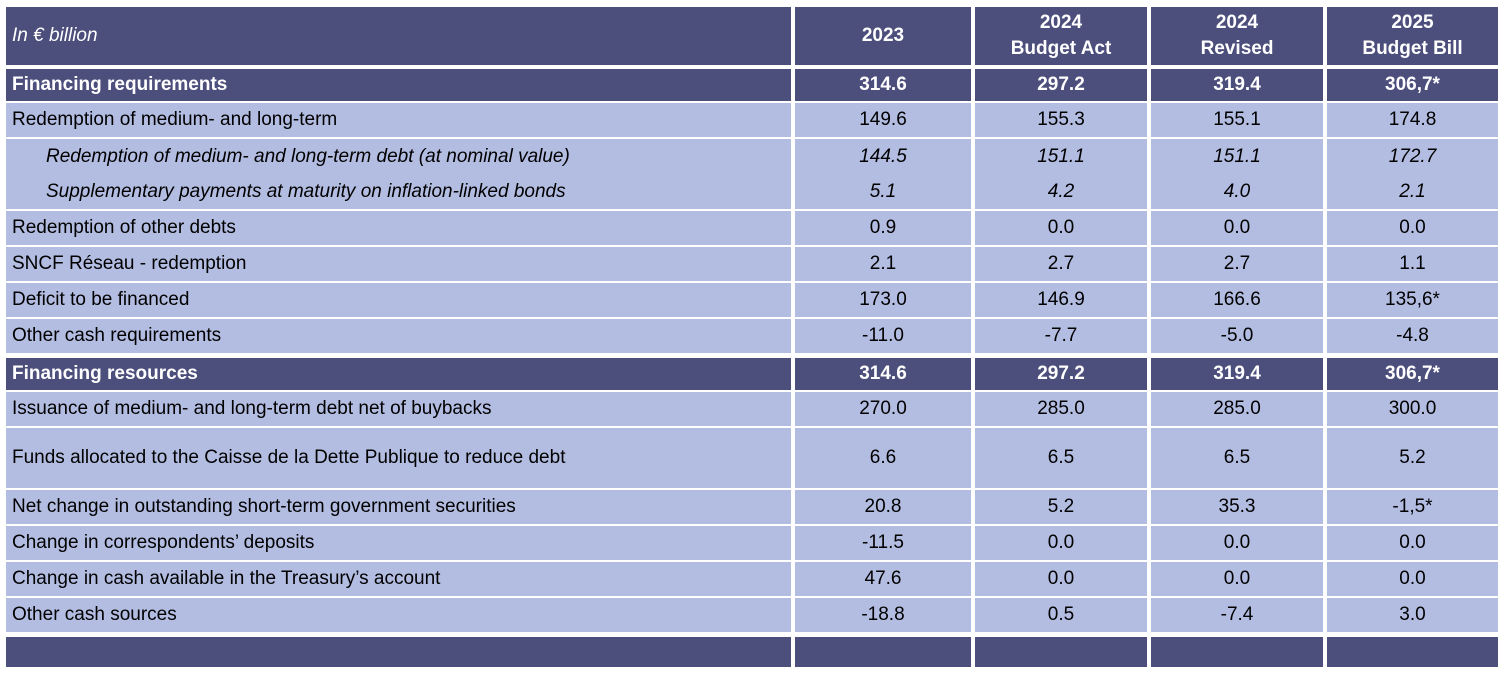  What do you see at coordinates (400, 616) in the screenshot?
I see `row-label: Other cash sources` at bounding box center [400, 616].